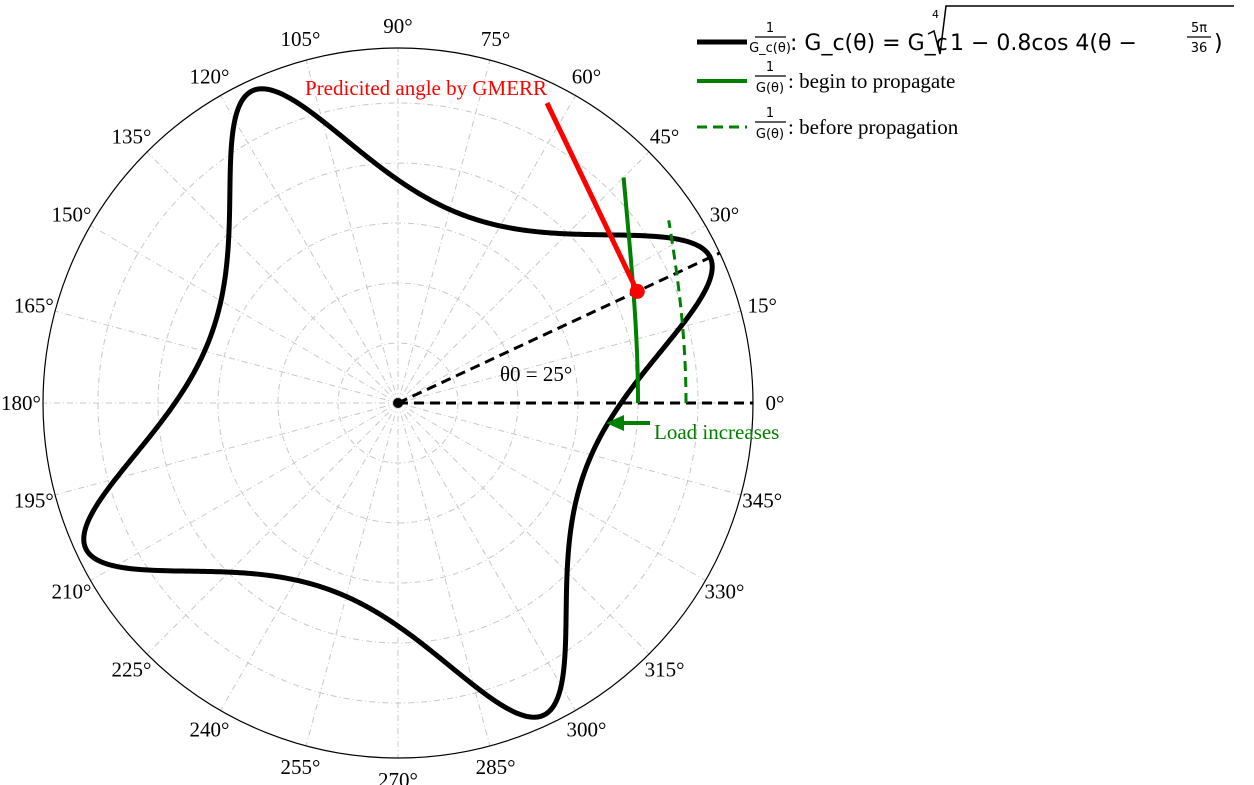 Image resolution: width=1254 pixels, height=785 pixels. I want to click on legend-gc-text: : G_c(θ) = G_c, so click(869, 43).